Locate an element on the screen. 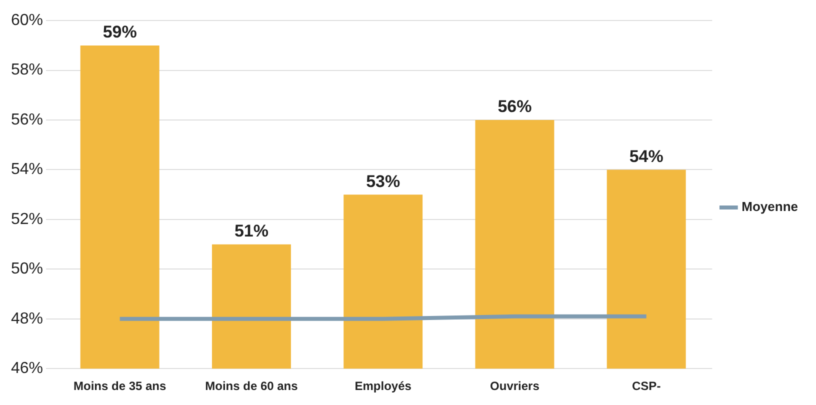  x-tick-label: Employés is located at coordinates (383, 386).